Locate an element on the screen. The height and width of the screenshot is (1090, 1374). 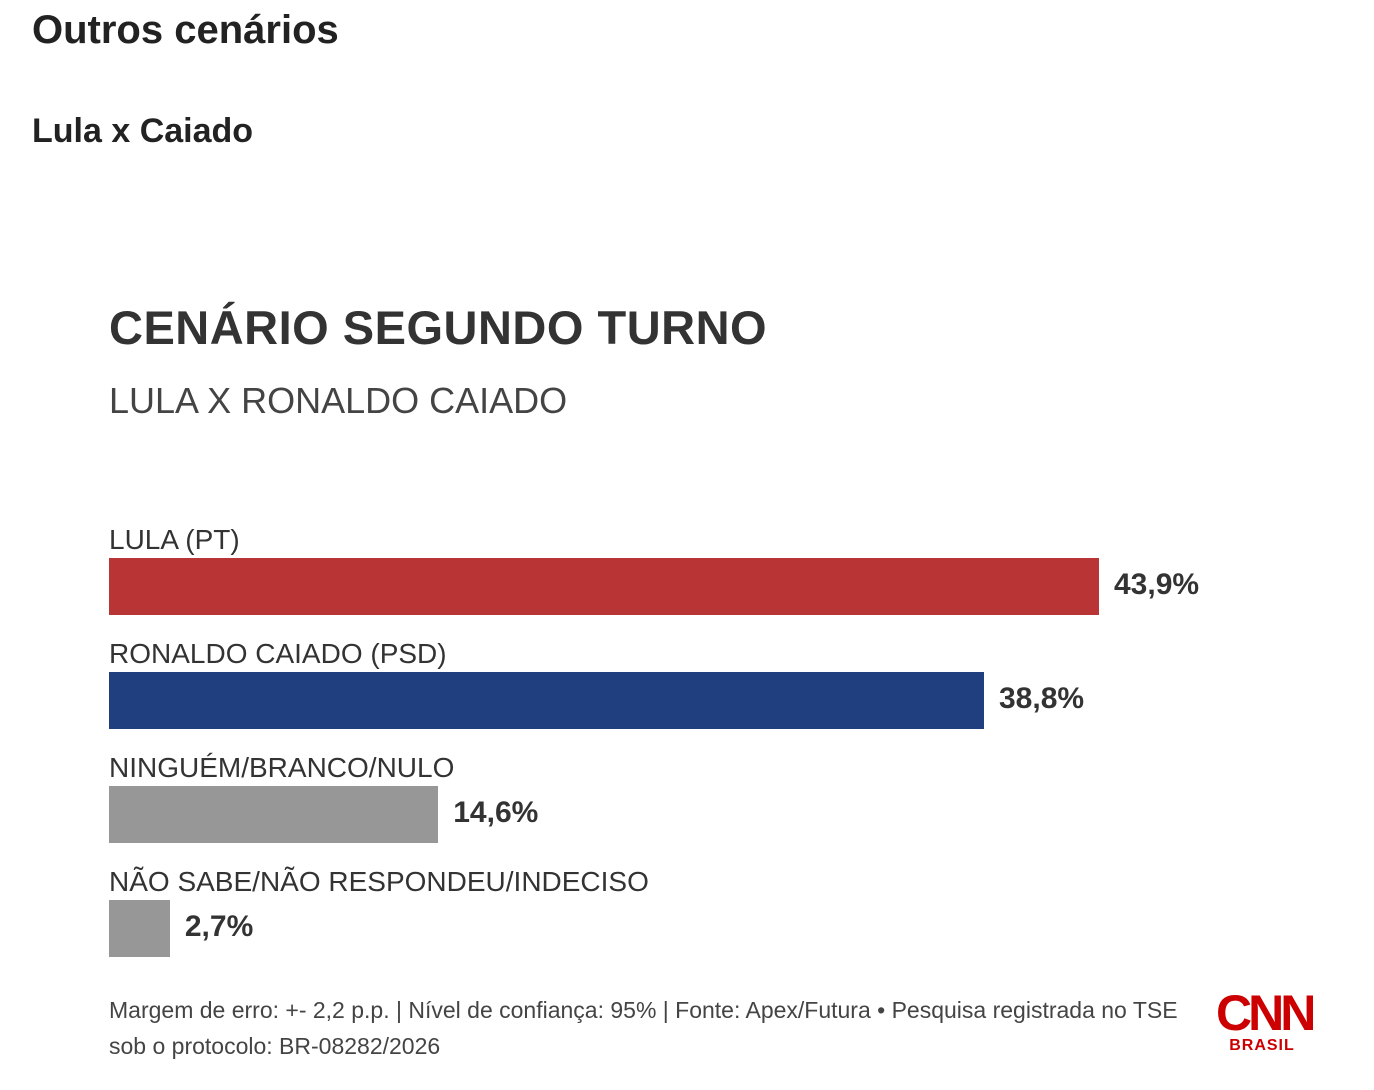
page-subtitle: Lula x Caiado is located at coordinates (143, 131).